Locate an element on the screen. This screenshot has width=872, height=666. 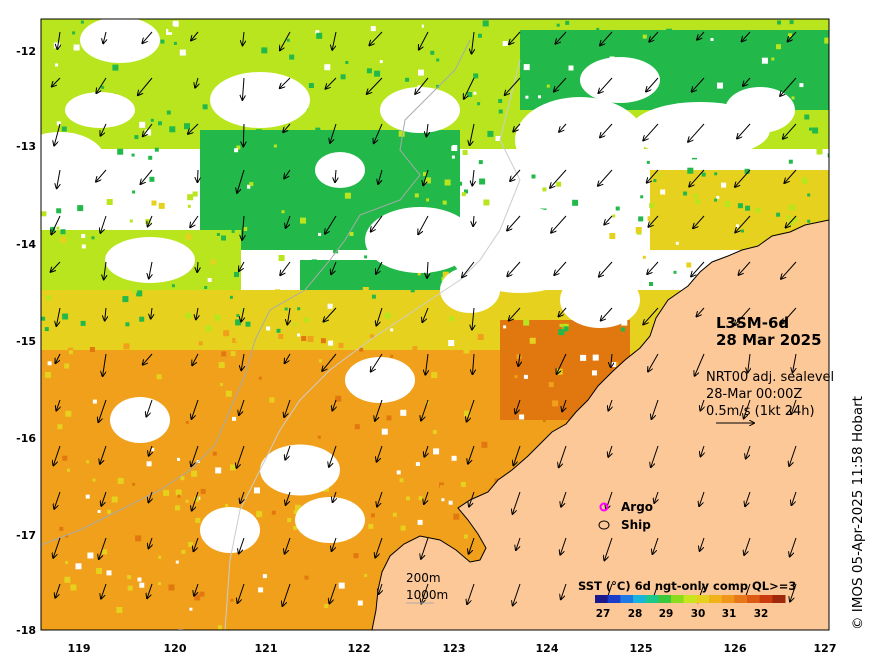
missing-data-blob is located at coordinates (330, 520).